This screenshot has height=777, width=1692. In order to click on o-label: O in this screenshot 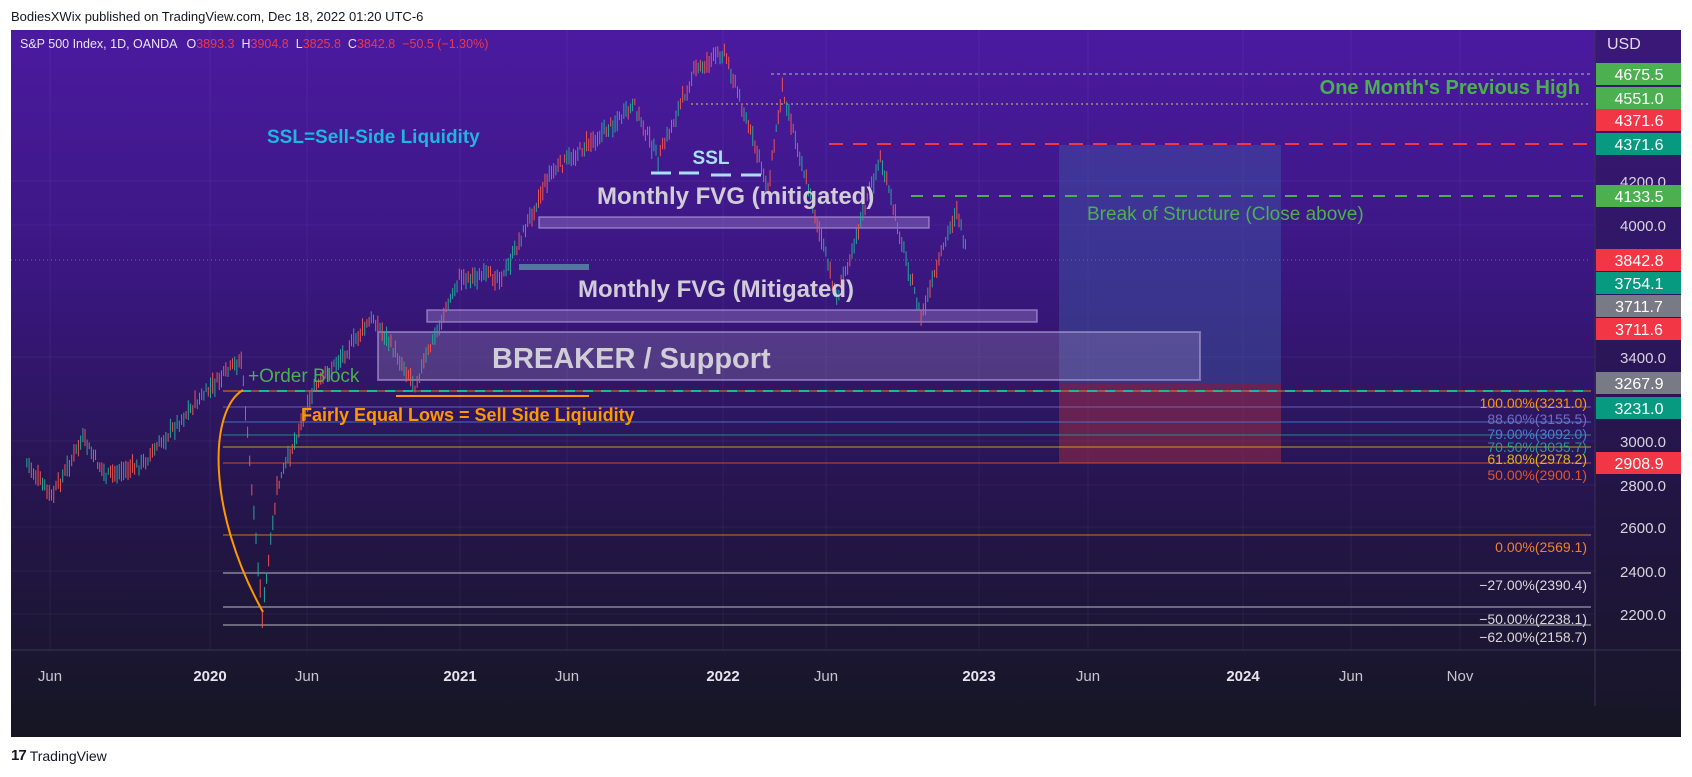, I will do `click(192, 44)`.